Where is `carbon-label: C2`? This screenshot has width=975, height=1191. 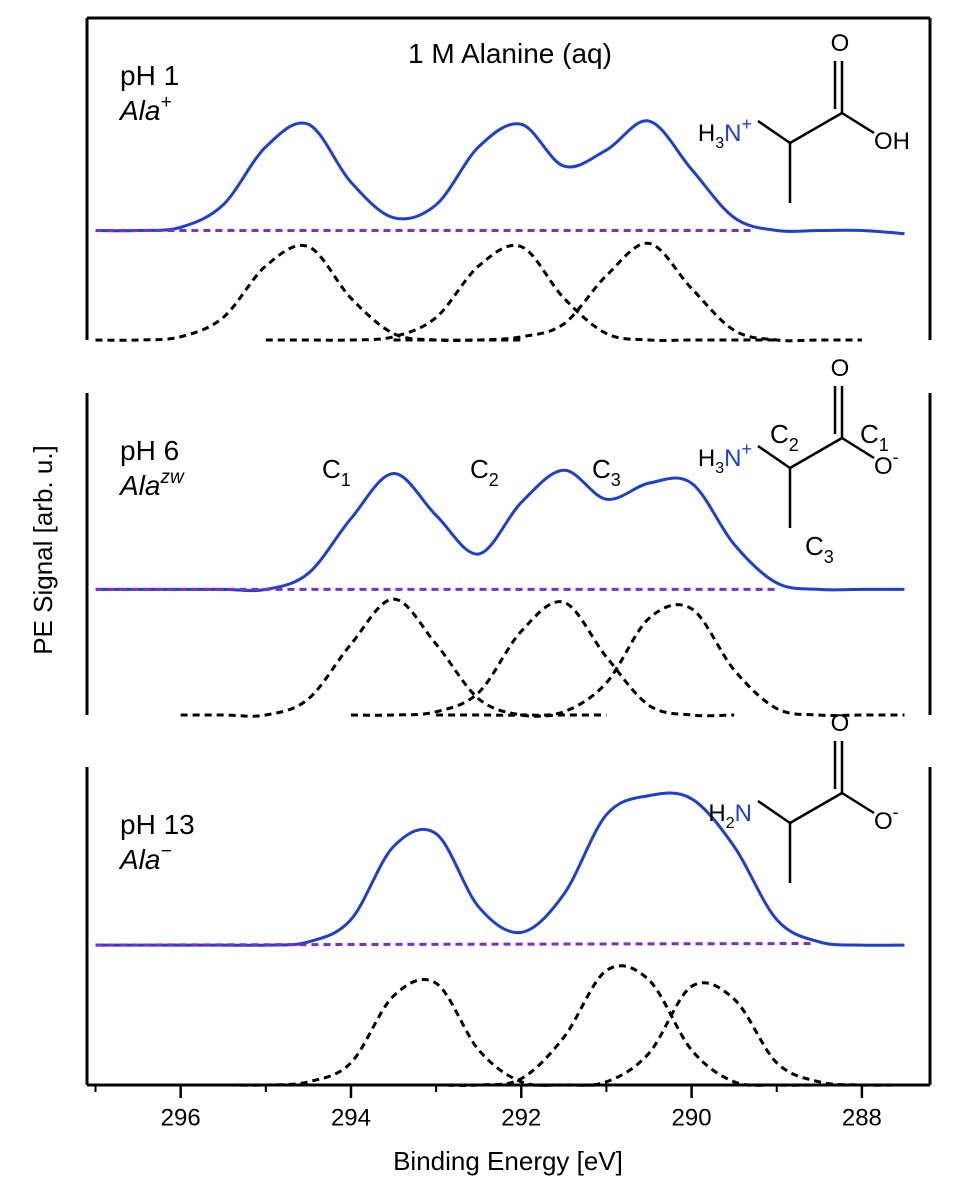
carbon-label: C2 is located at coordinates (784, 437).